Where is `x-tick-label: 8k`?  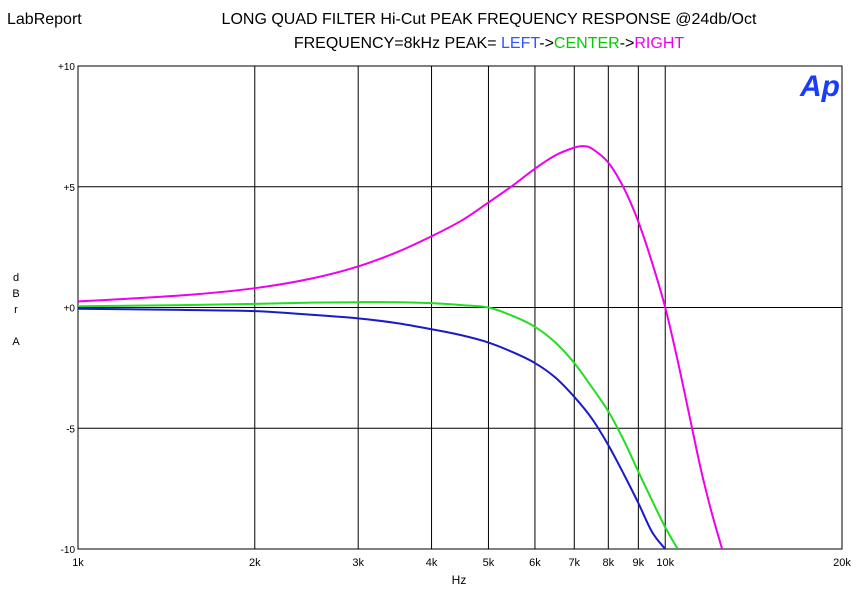 x-tick-label: 8k is located at coordinates (609, 563).